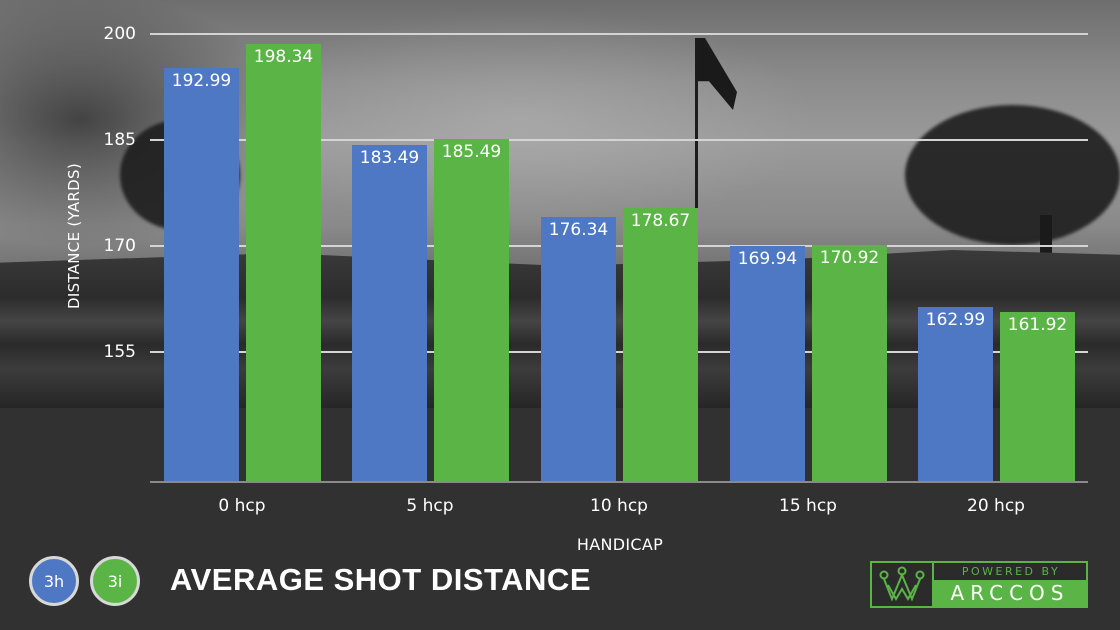 The image size is (1120, 630). Describe the element at coordinates (283, 263) in the screenshot. I see `bar-3i-0hcp: 198.34` at that location.